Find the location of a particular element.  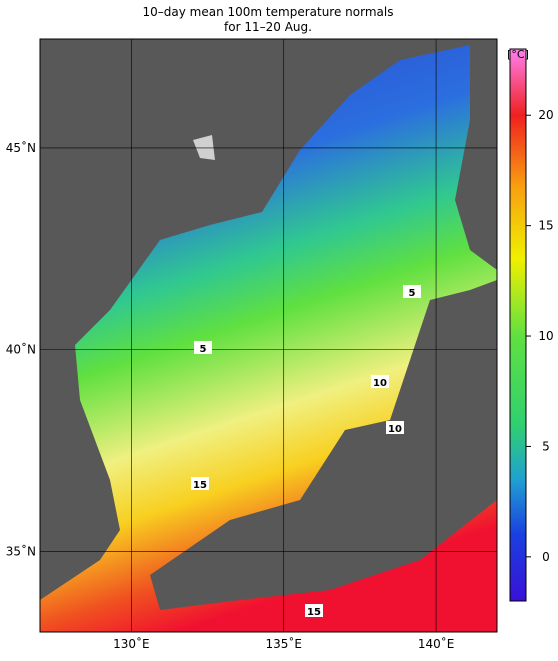

lon-label: 130˚E is located at coordinates (131, 643).